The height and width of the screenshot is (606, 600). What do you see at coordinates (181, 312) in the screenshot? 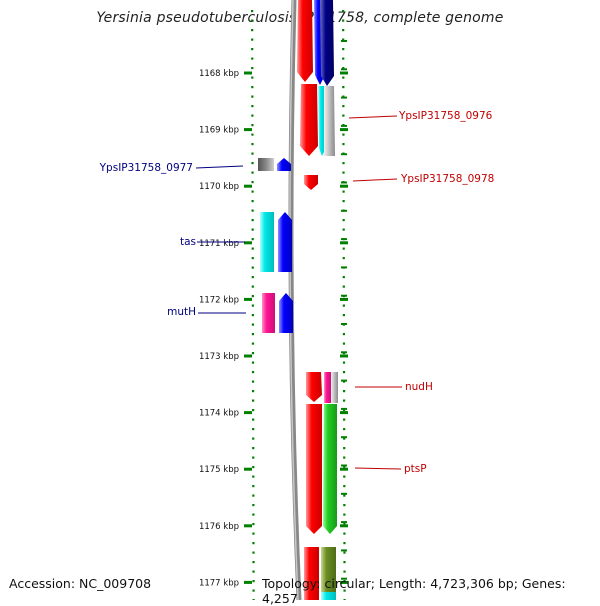
I see `gene-label-muth: mutH` at bounding box center [181, 312].